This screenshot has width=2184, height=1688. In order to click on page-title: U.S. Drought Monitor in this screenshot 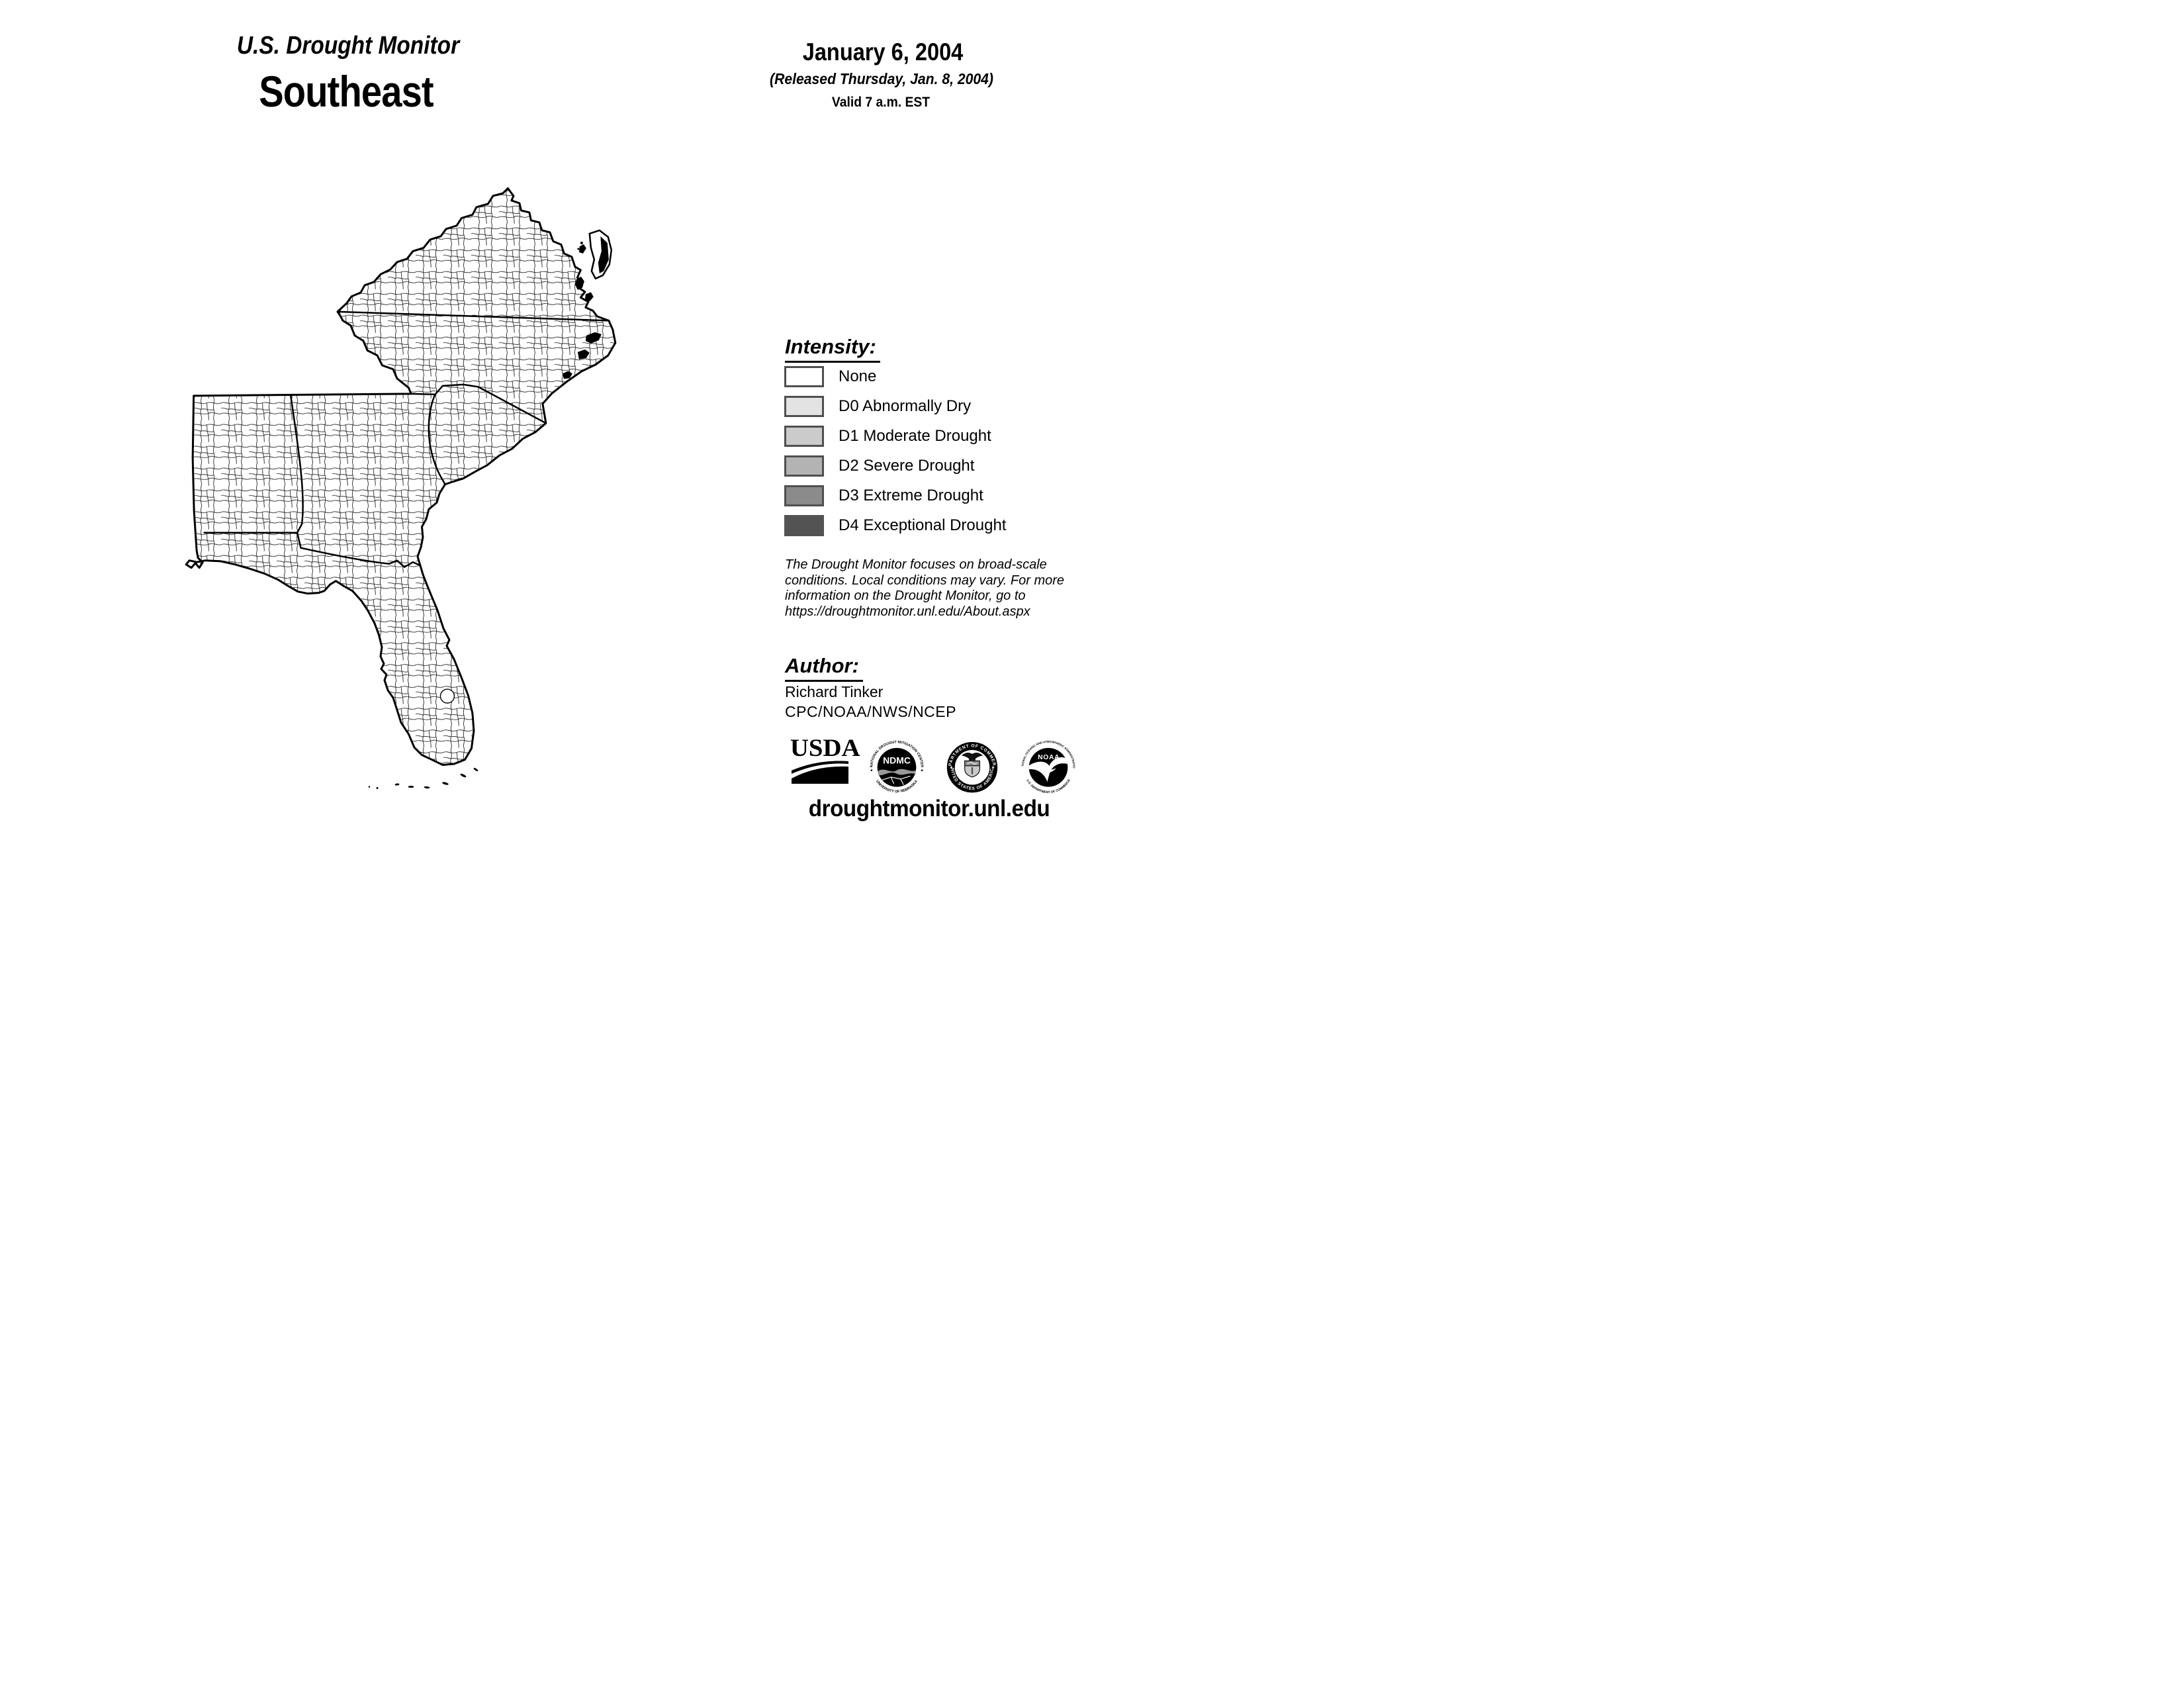, I will do `click(348, 46)`.